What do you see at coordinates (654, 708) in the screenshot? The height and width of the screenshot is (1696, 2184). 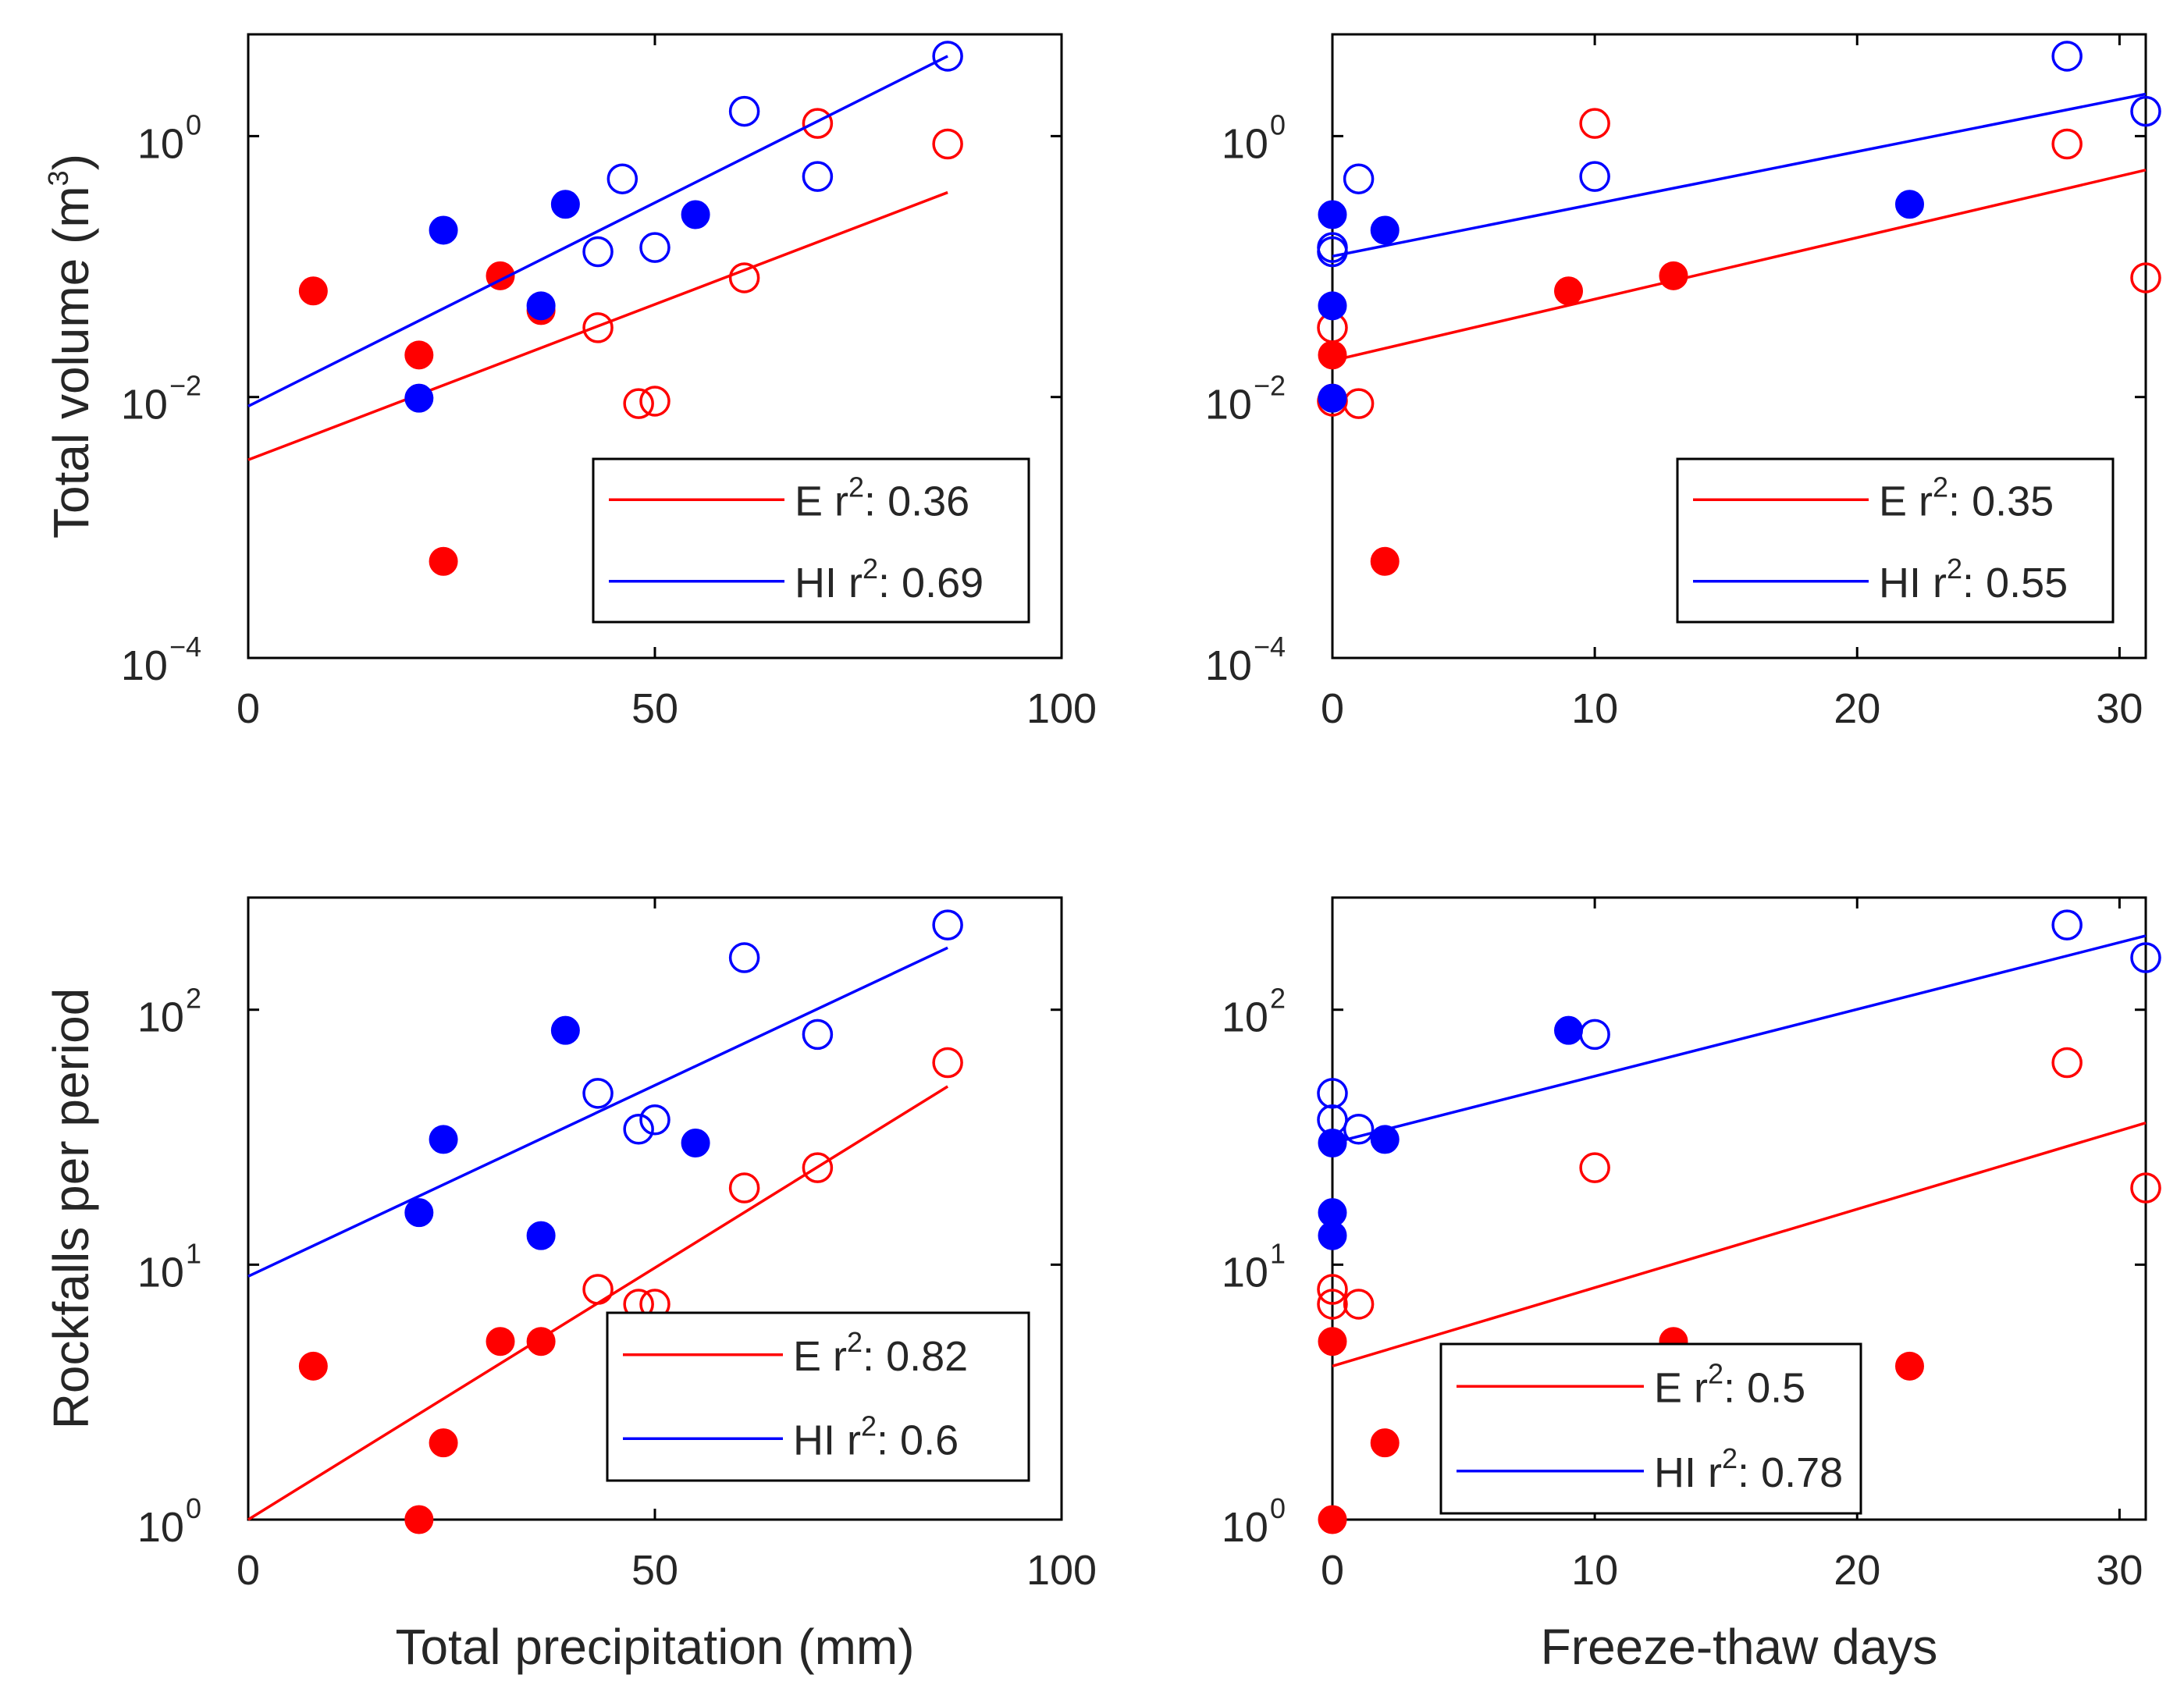 I see `x-tick-label: 50` at bounding box center [654, 708].